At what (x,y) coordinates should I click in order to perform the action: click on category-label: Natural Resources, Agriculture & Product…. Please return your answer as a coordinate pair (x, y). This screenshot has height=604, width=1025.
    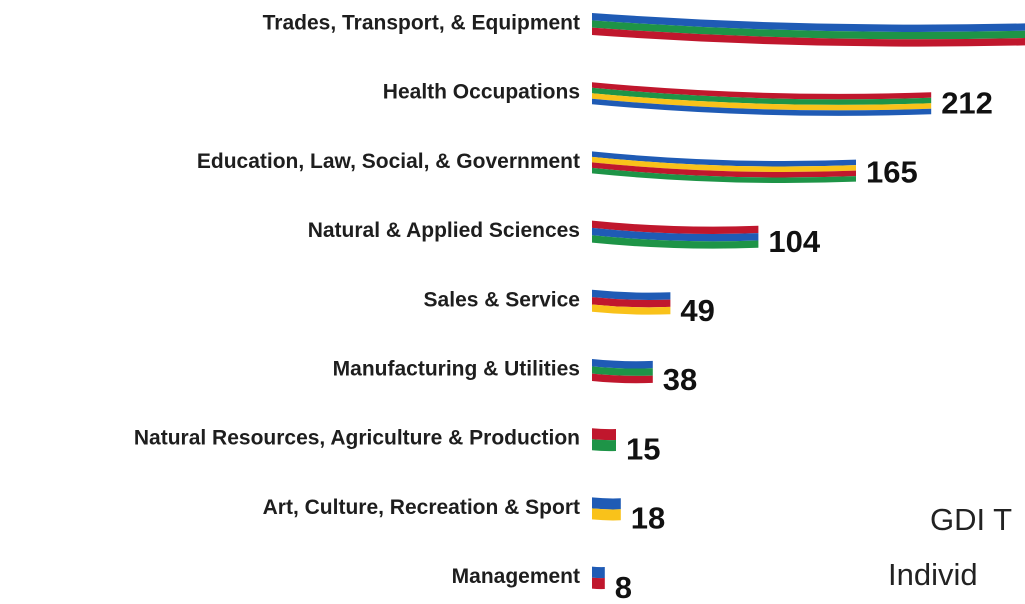
    Looking at the image, I should click on (357, 438).